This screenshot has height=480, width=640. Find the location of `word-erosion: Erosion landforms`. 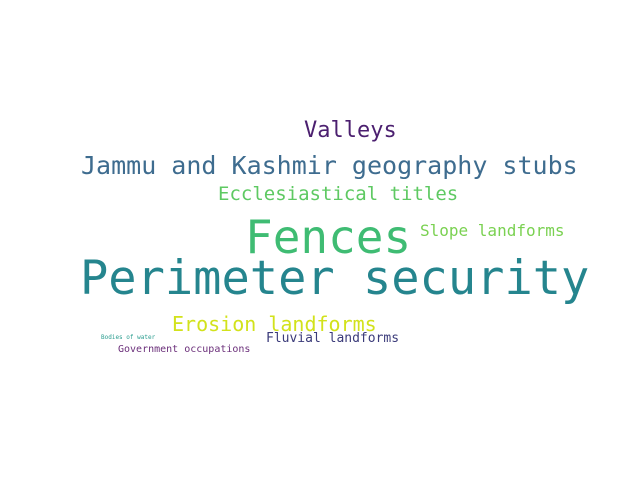

word-erosion: Erosion landforms is located at coordinates (274, 324).